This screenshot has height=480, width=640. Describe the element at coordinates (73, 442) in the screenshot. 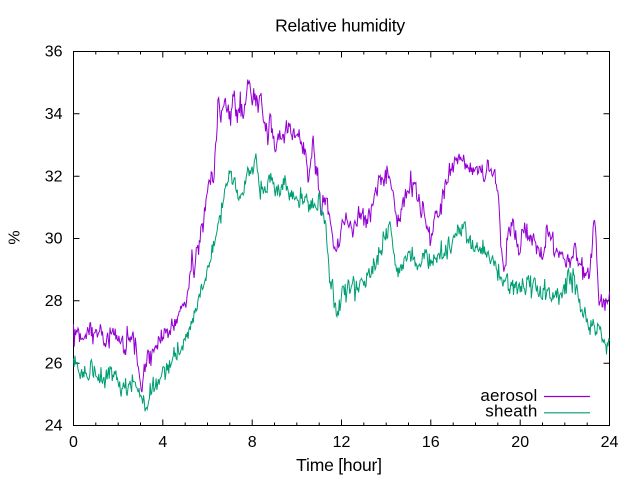

I see `svg-text: 0` at that location.